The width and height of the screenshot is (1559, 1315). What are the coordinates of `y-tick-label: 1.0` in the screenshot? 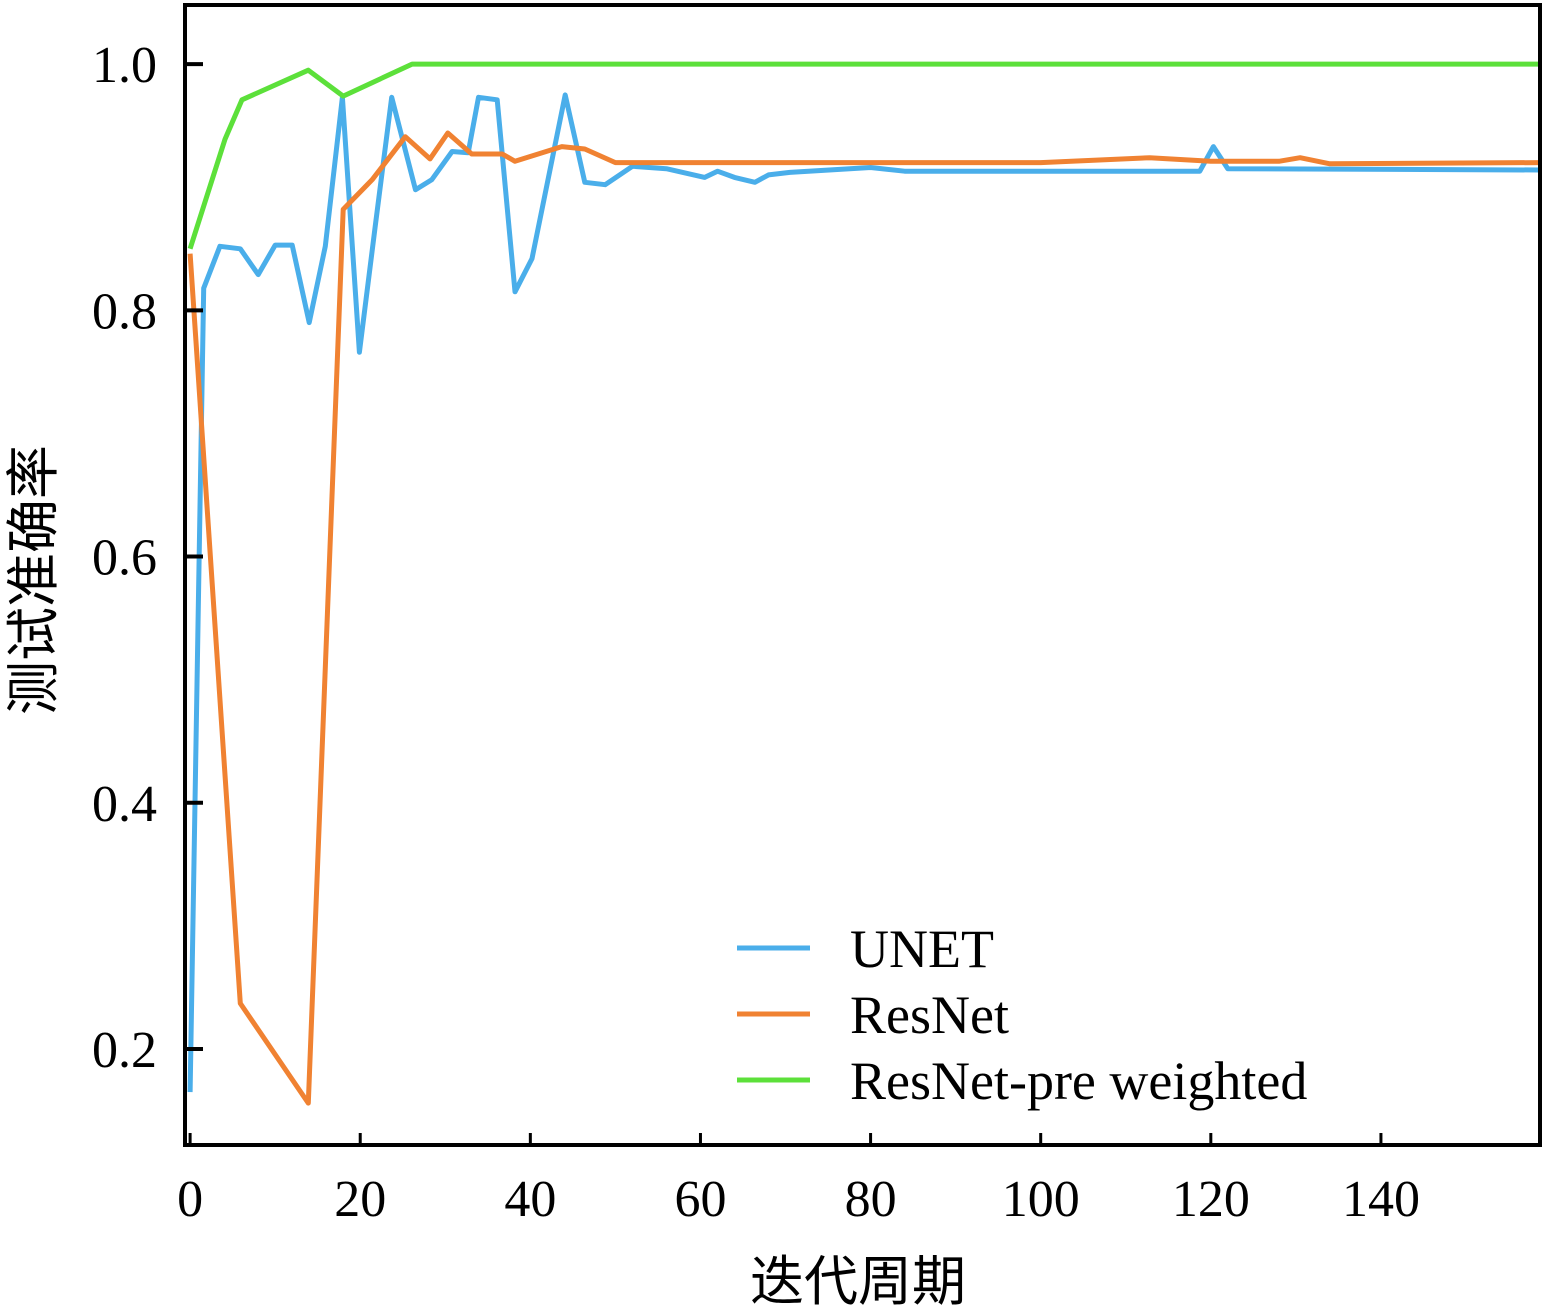 It's located at (124, 65).